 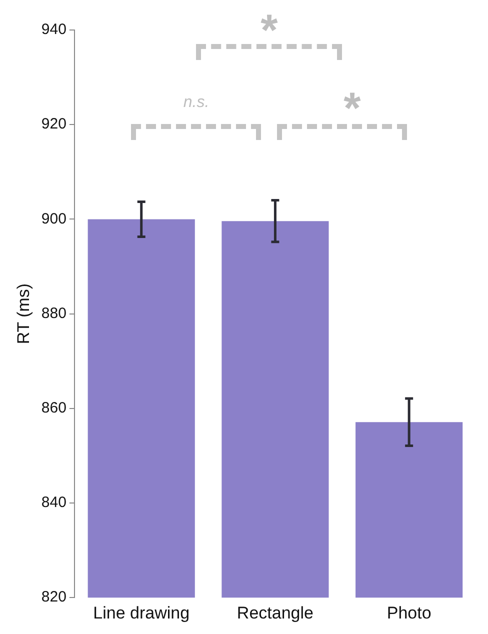 I want to click on annotation: n.s., so click(x=196, y=103).